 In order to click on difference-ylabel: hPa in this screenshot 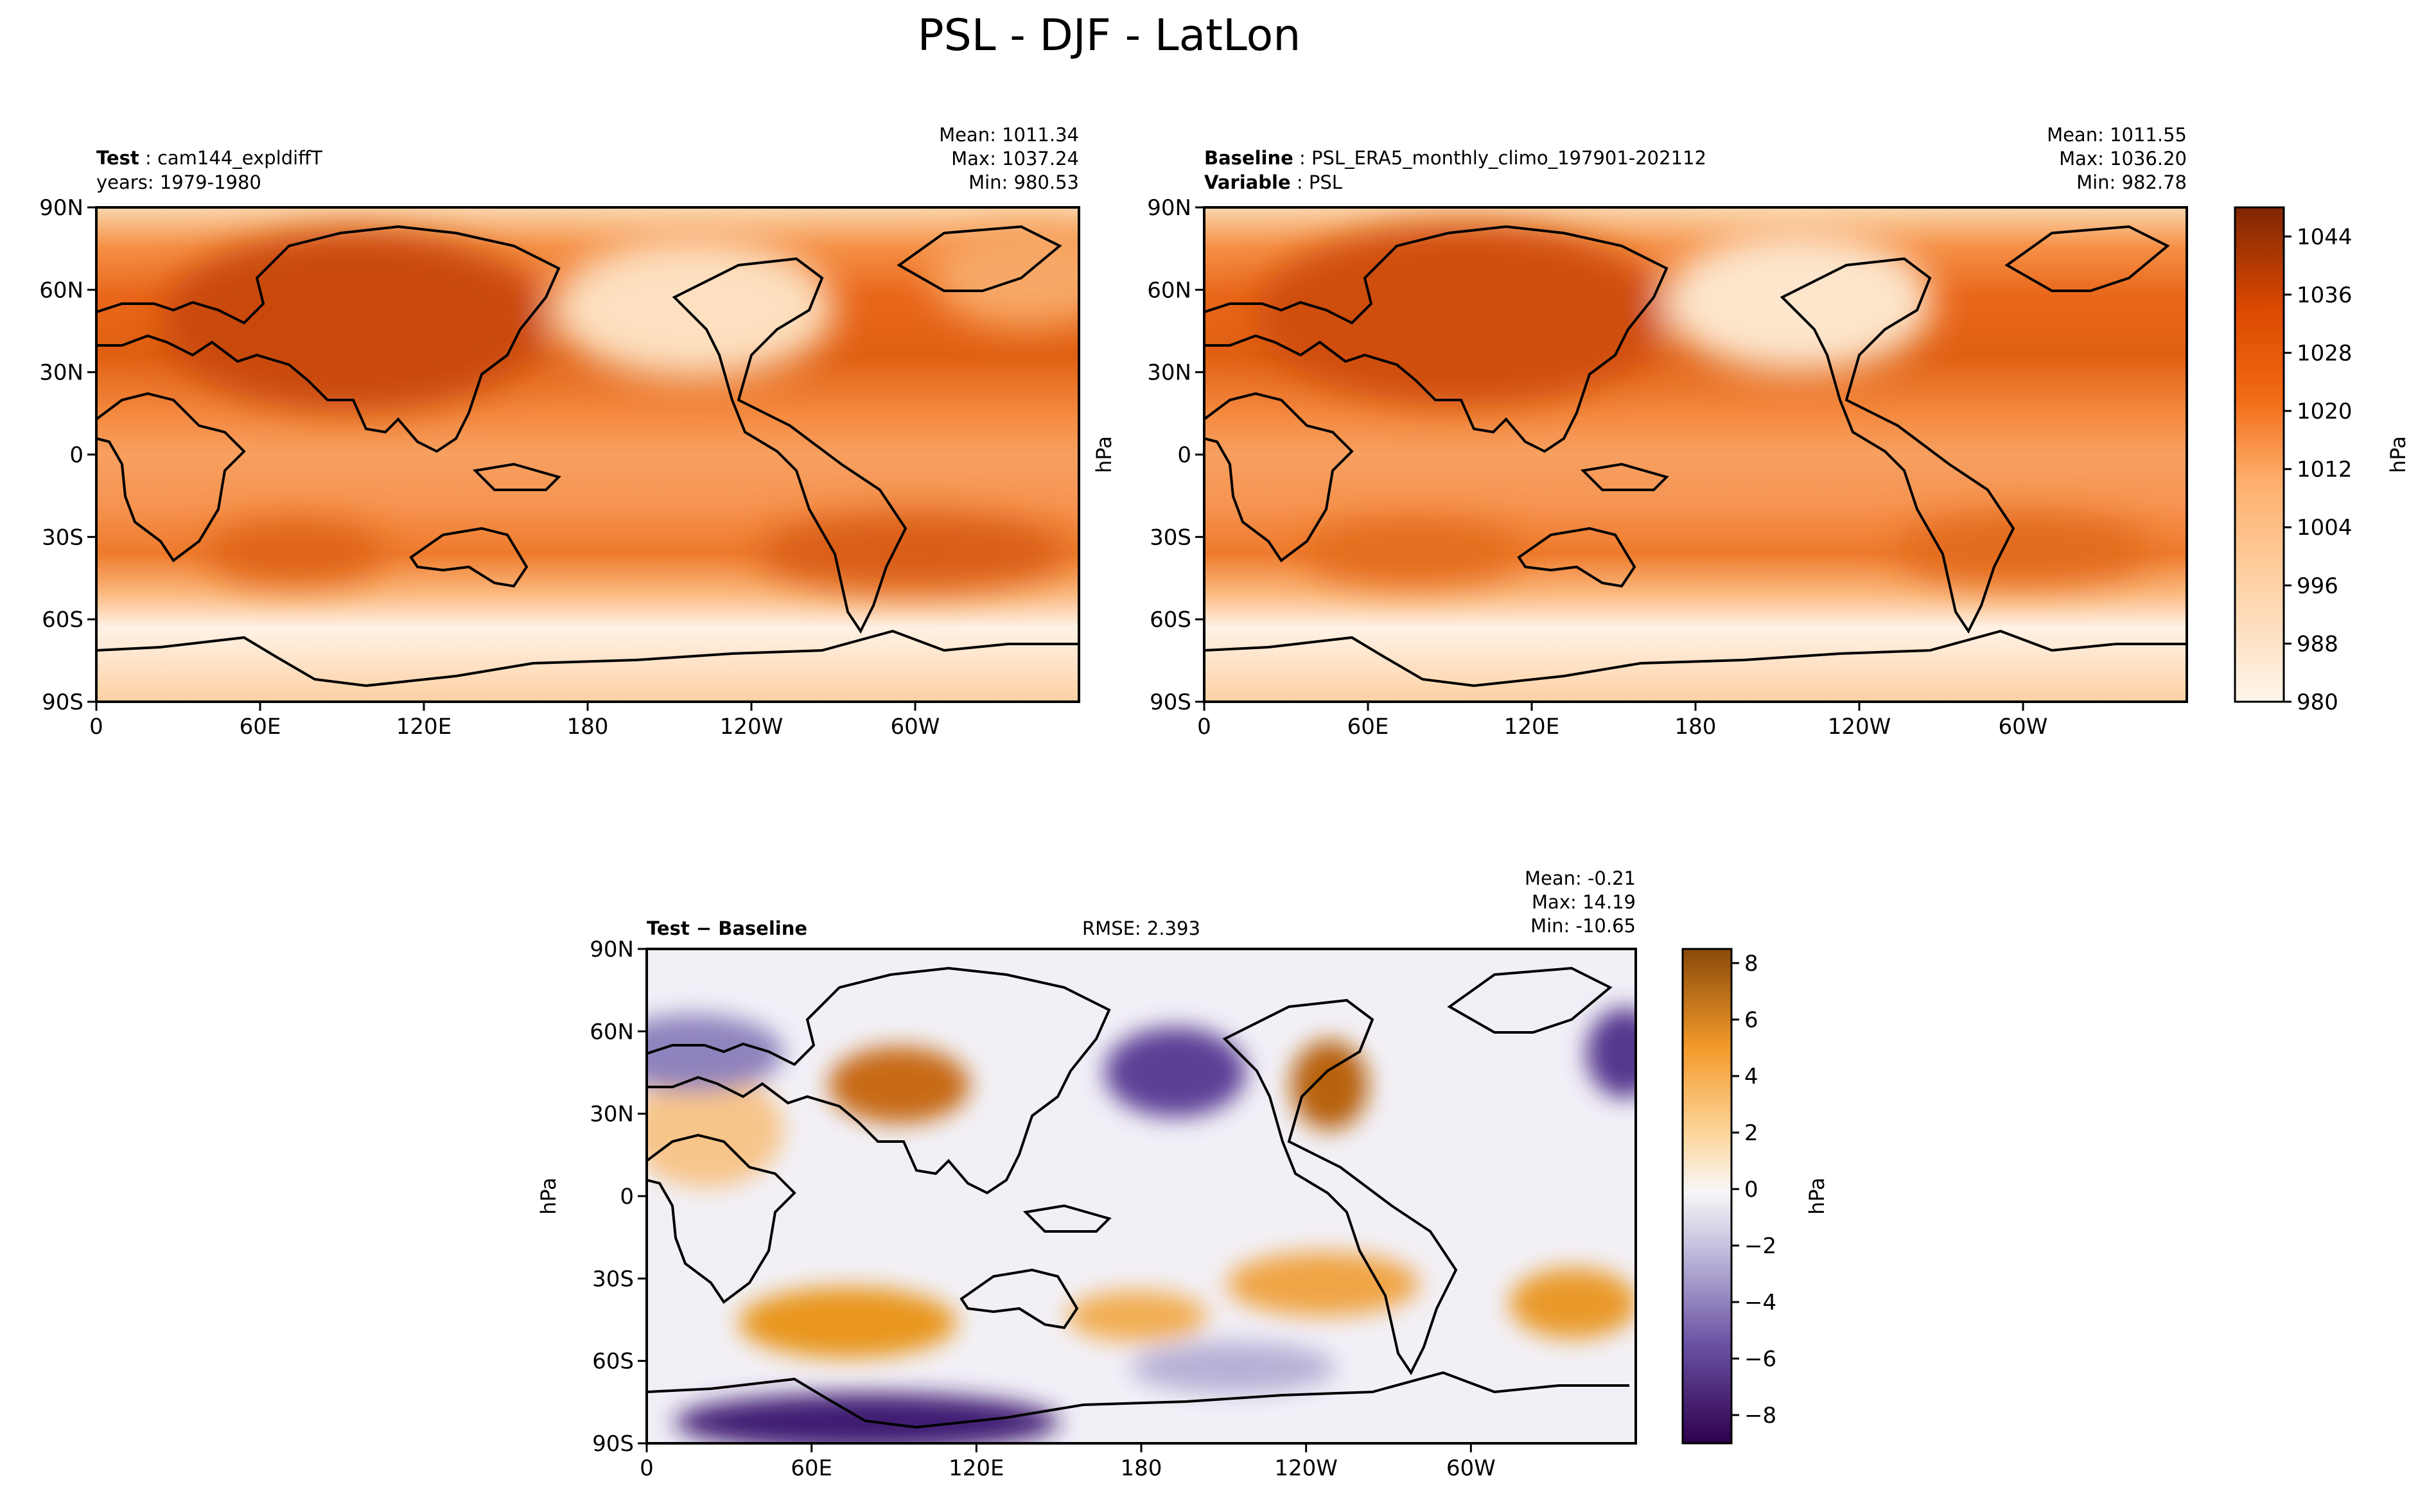, I will do `click(548, 1196)`.